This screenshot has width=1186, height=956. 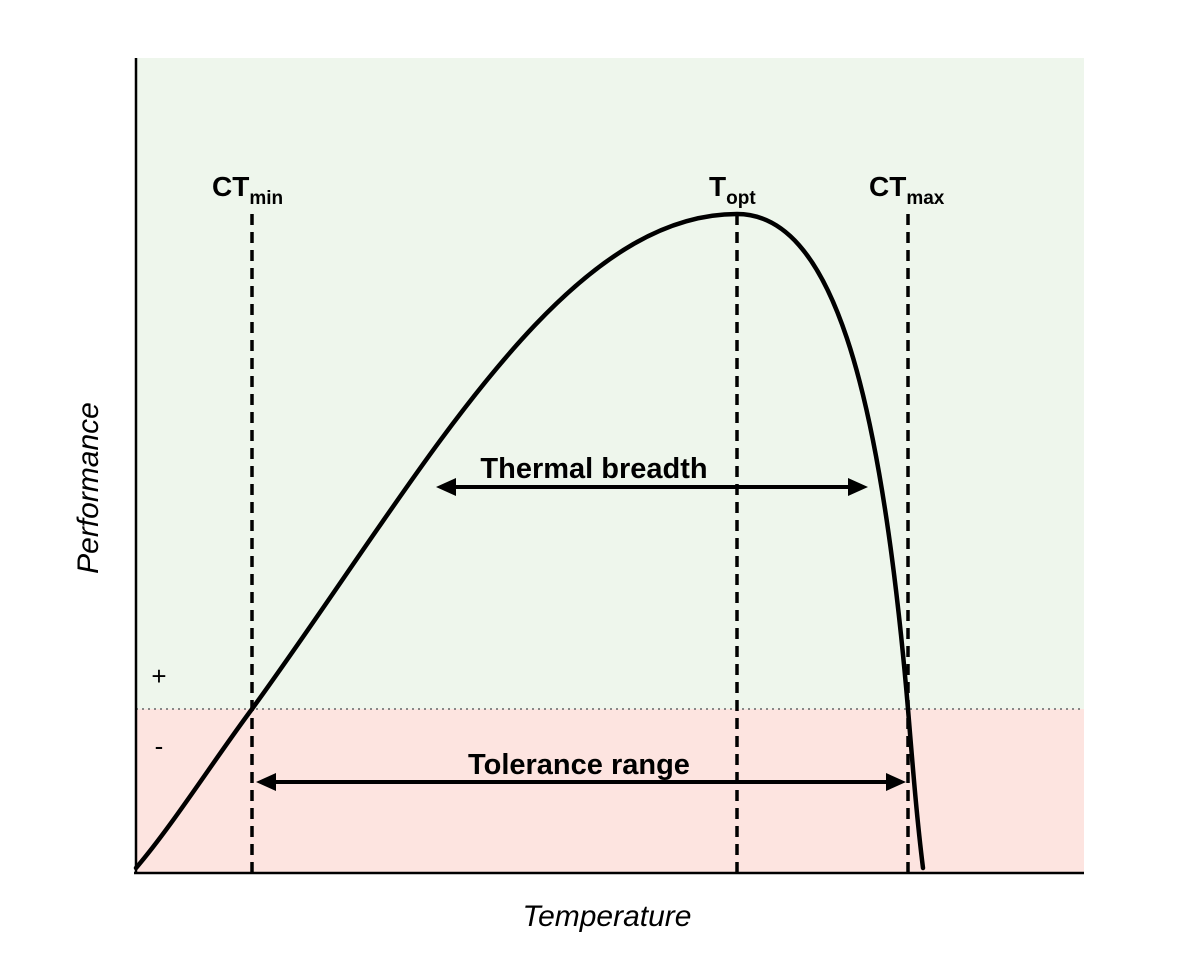 What do you see at coordinates (579, 765) in the screenshot?
I see `tolerance-range-label: Tolerance range` at bounding box center [579, 765].